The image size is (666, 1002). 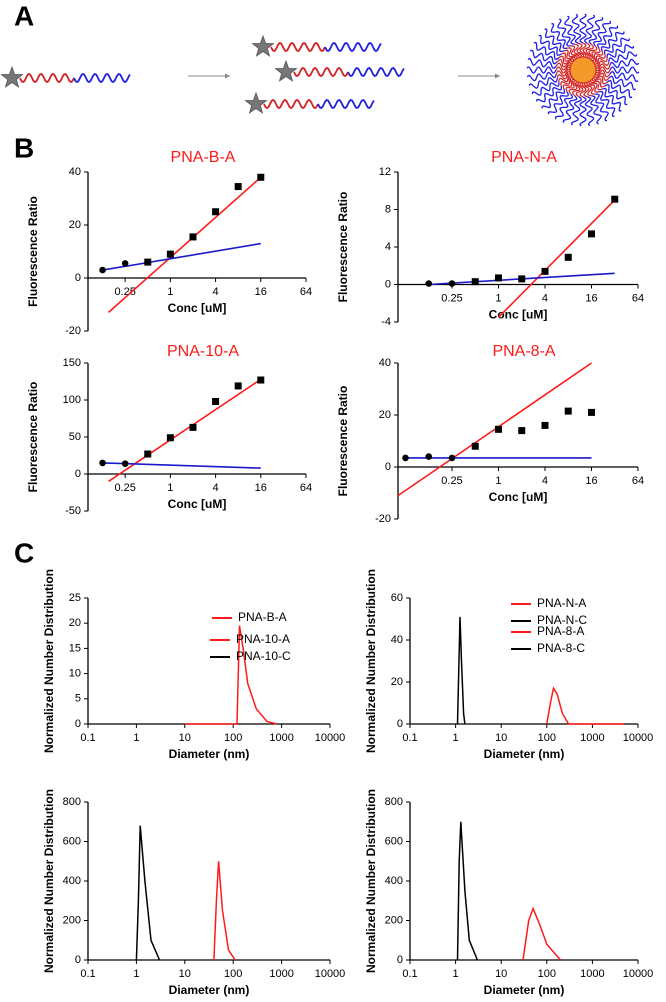 I want to click on y-tick-label: -20, so click(x=73, y=331).